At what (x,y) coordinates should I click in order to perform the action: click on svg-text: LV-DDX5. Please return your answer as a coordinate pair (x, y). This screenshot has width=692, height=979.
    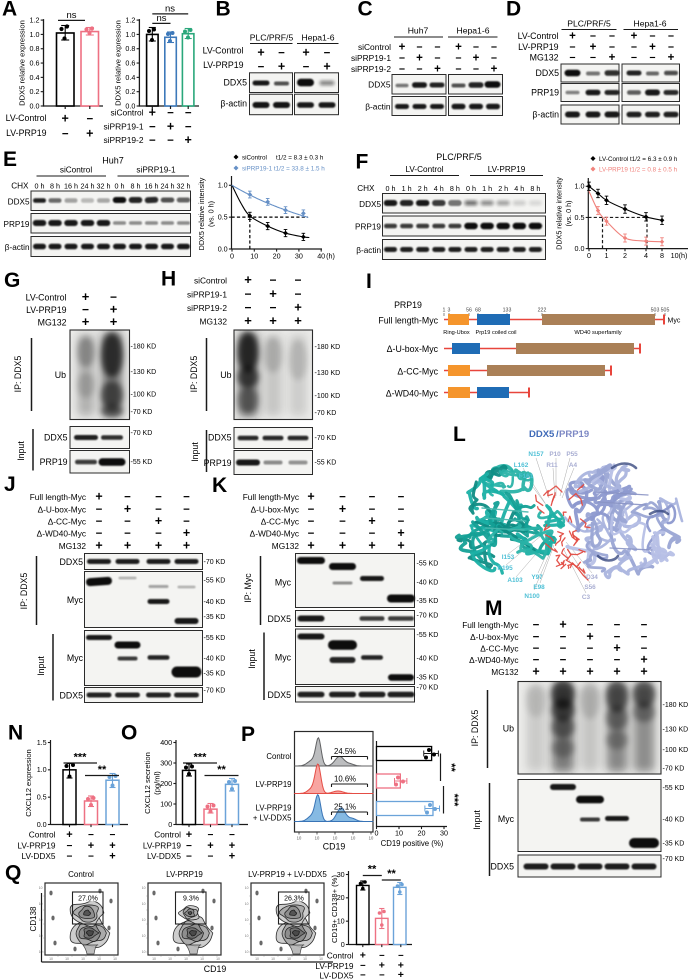
    Looking at the image, I should click on (164, 856).